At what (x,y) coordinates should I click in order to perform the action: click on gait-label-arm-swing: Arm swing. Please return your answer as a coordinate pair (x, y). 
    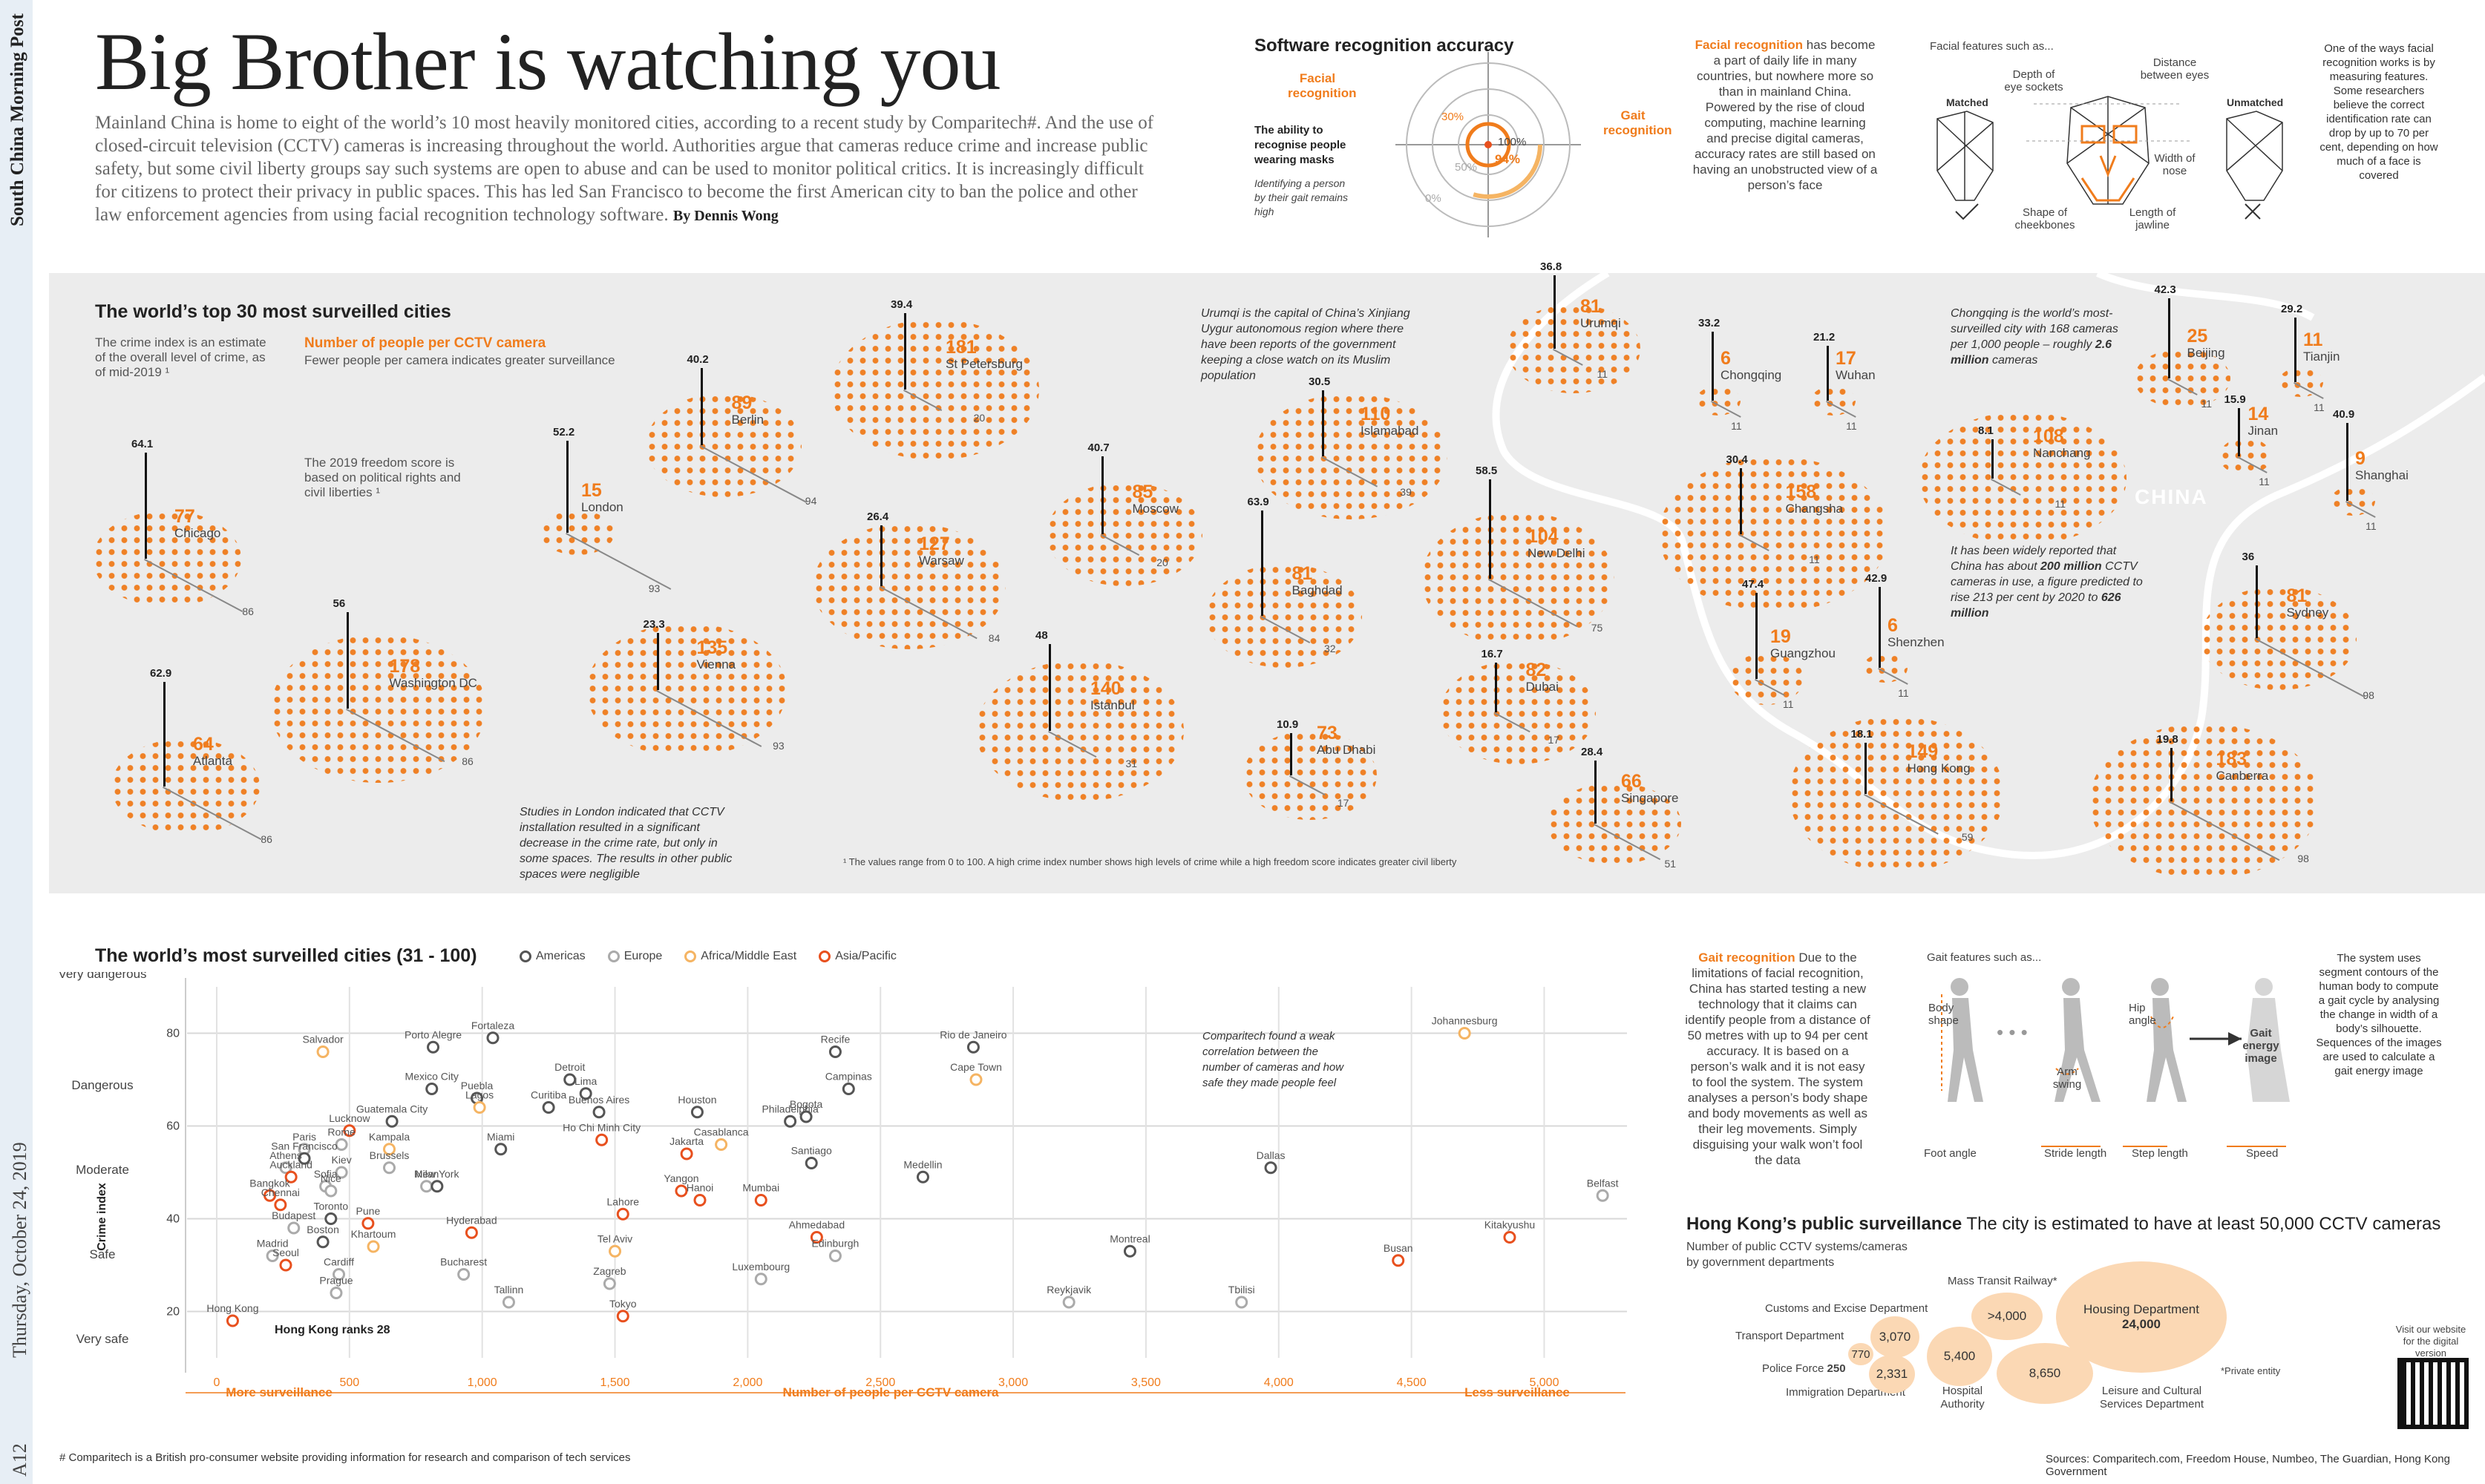
    Looking at the image, I should click on (2067, 1078).